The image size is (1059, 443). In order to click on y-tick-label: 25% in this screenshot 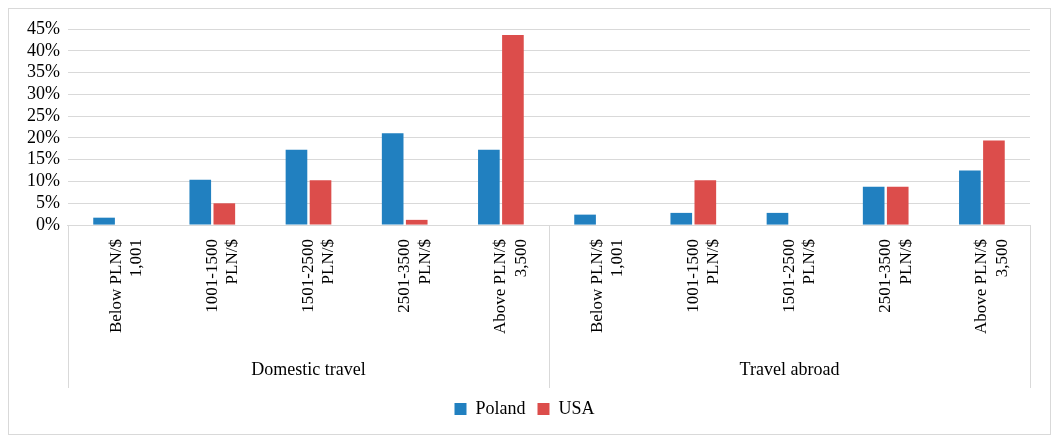, I will do `click(43, 114)`.